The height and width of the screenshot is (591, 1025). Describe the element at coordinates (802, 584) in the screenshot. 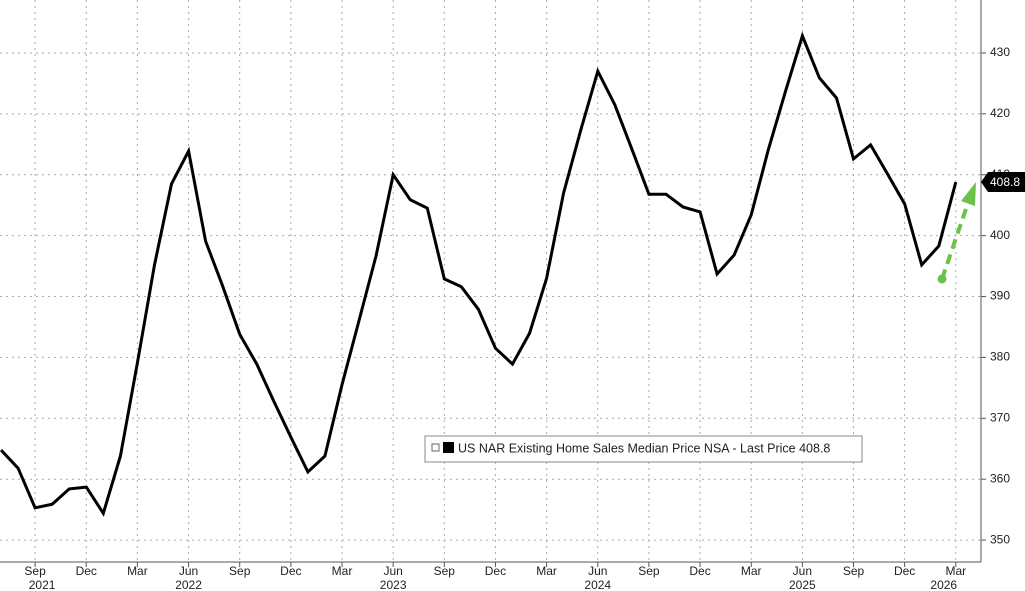

I see `x-year-label: 2025` at that location.